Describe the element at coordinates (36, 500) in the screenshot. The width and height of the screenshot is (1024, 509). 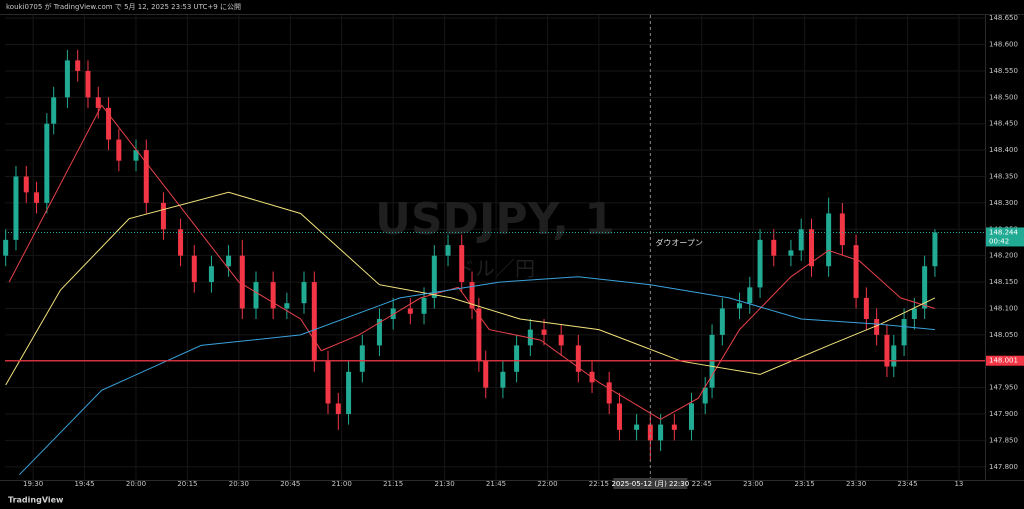
I see `footer: TradingView` at that location.